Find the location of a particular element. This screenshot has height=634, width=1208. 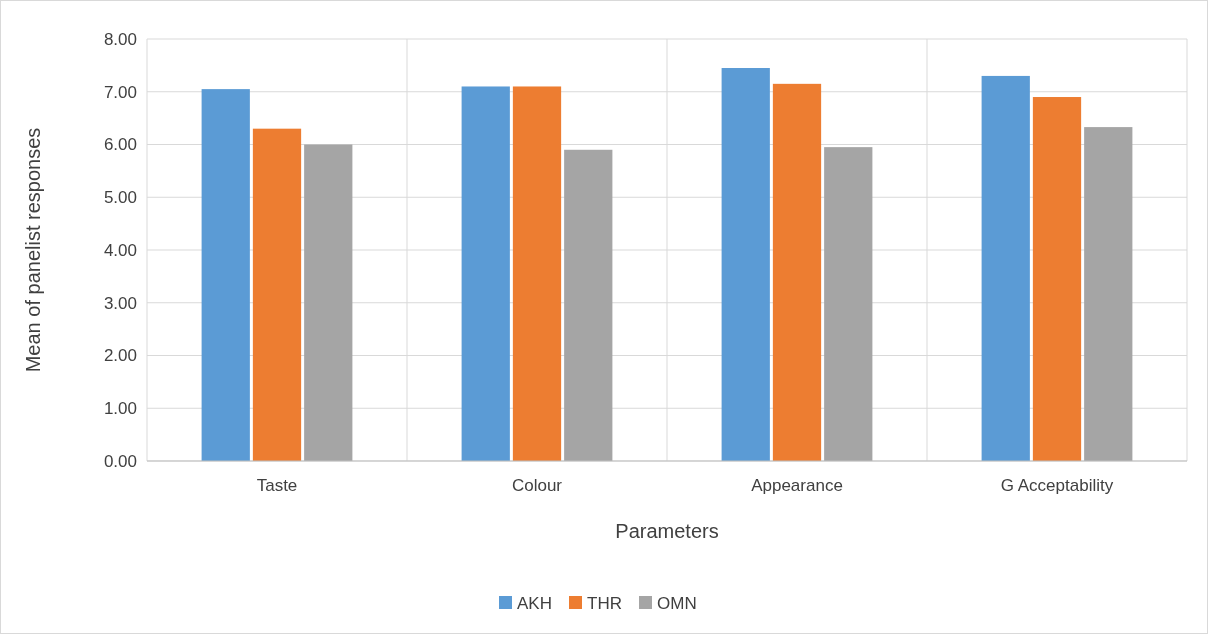

y-axis-title: Mean of panelist responses is located at coordinates (33, 250).